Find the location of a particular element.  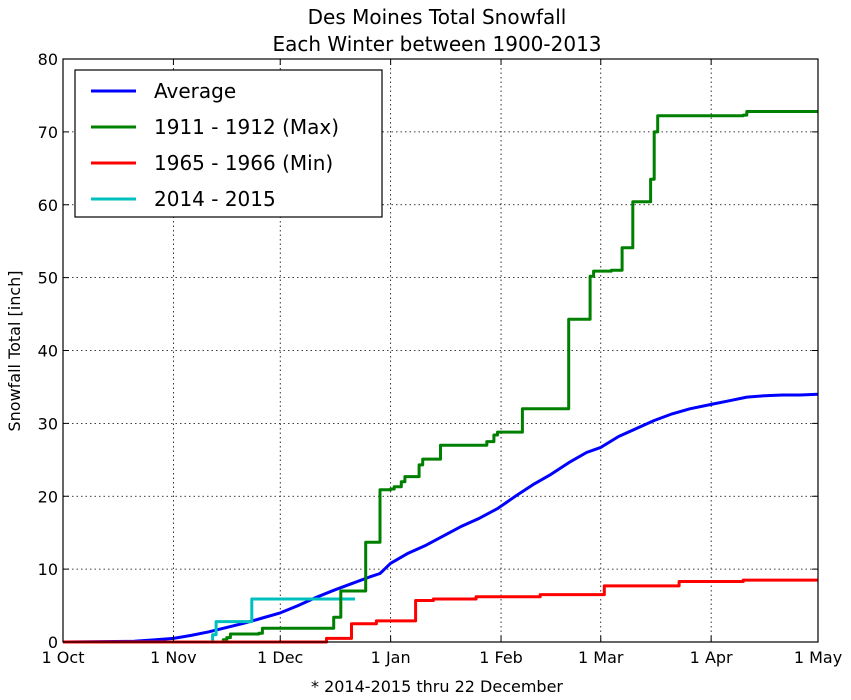

x-tick-label: 1 Oct is located at coordinates (63, 657).